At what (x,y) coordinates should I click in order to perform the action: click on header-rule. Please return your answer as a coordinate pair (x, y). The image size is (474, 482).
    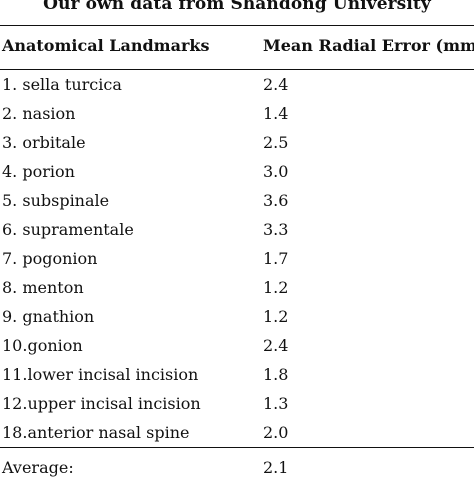
    Looking at the image, I should click on (237, 69).